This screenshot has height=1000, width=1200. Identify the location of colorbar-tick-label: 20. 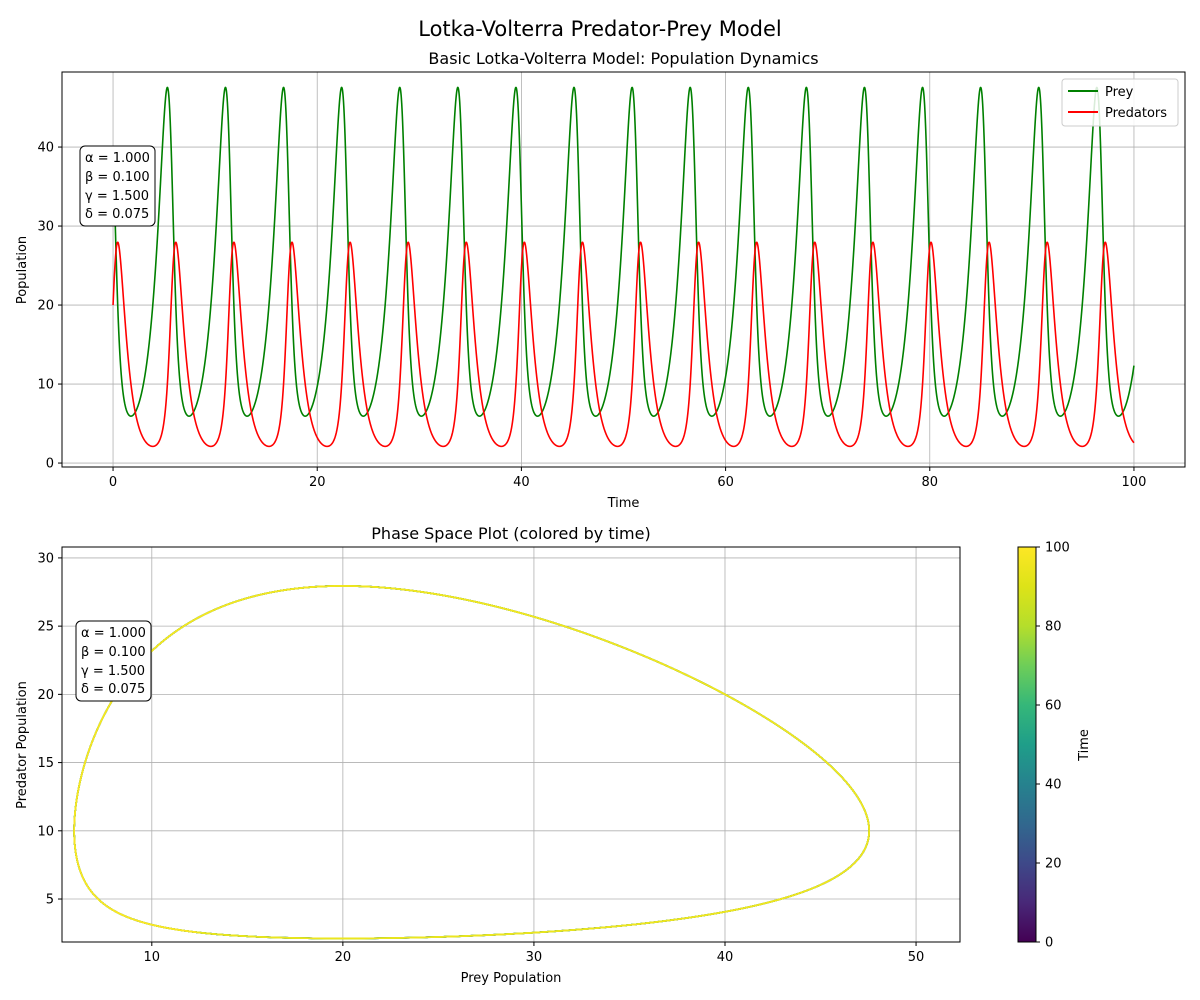
(1053, 864).